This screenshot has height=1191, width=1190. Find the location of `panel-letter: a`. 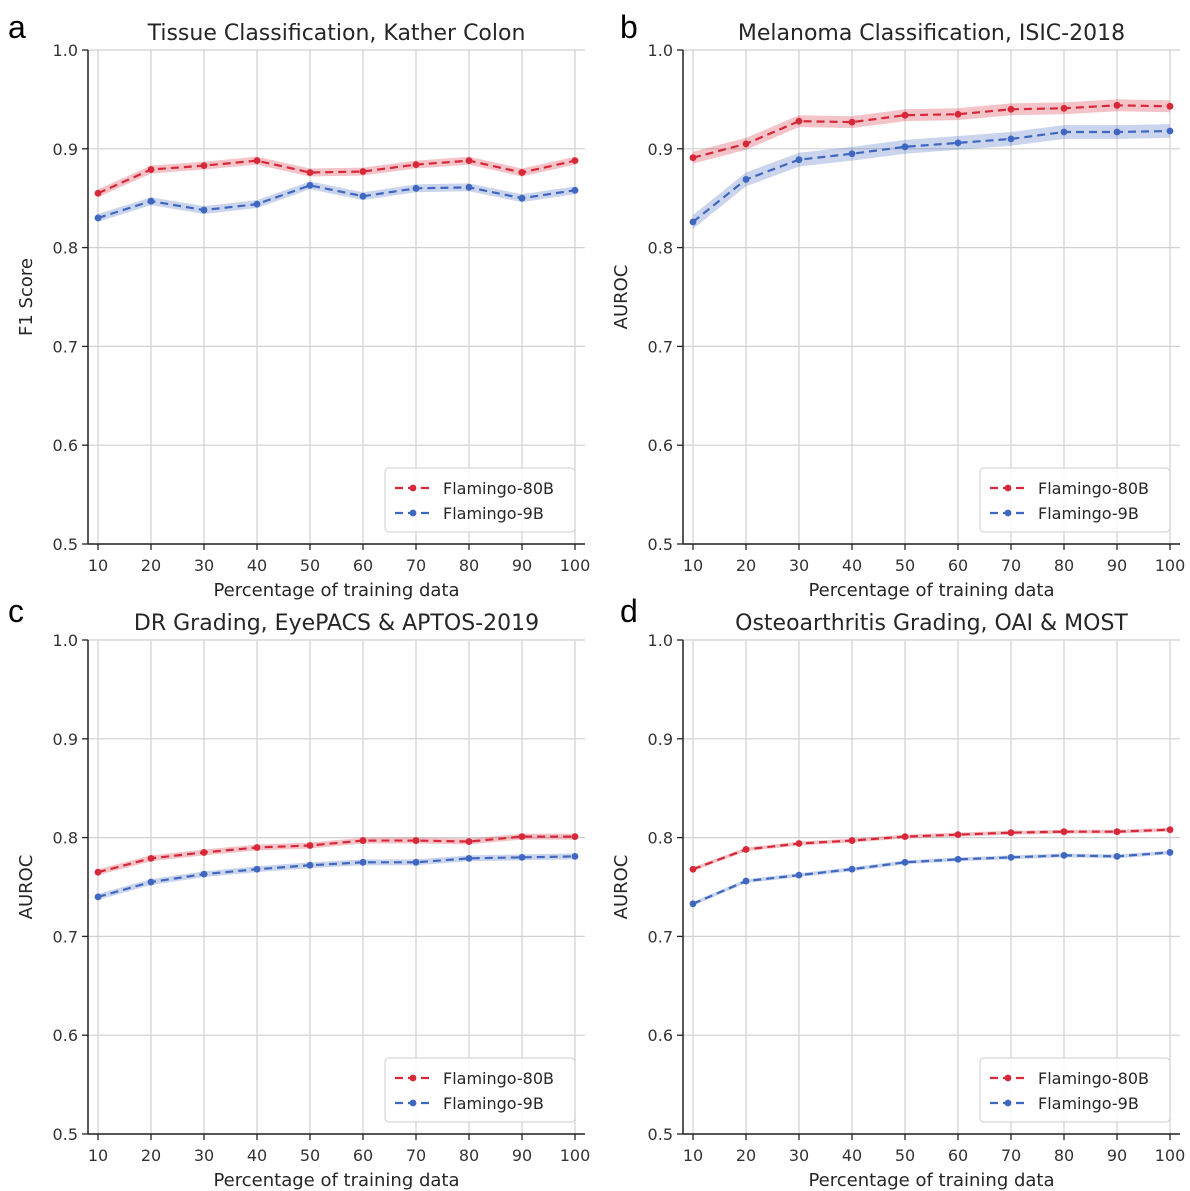

panel-letter: a is located at coordinates (17, 27).